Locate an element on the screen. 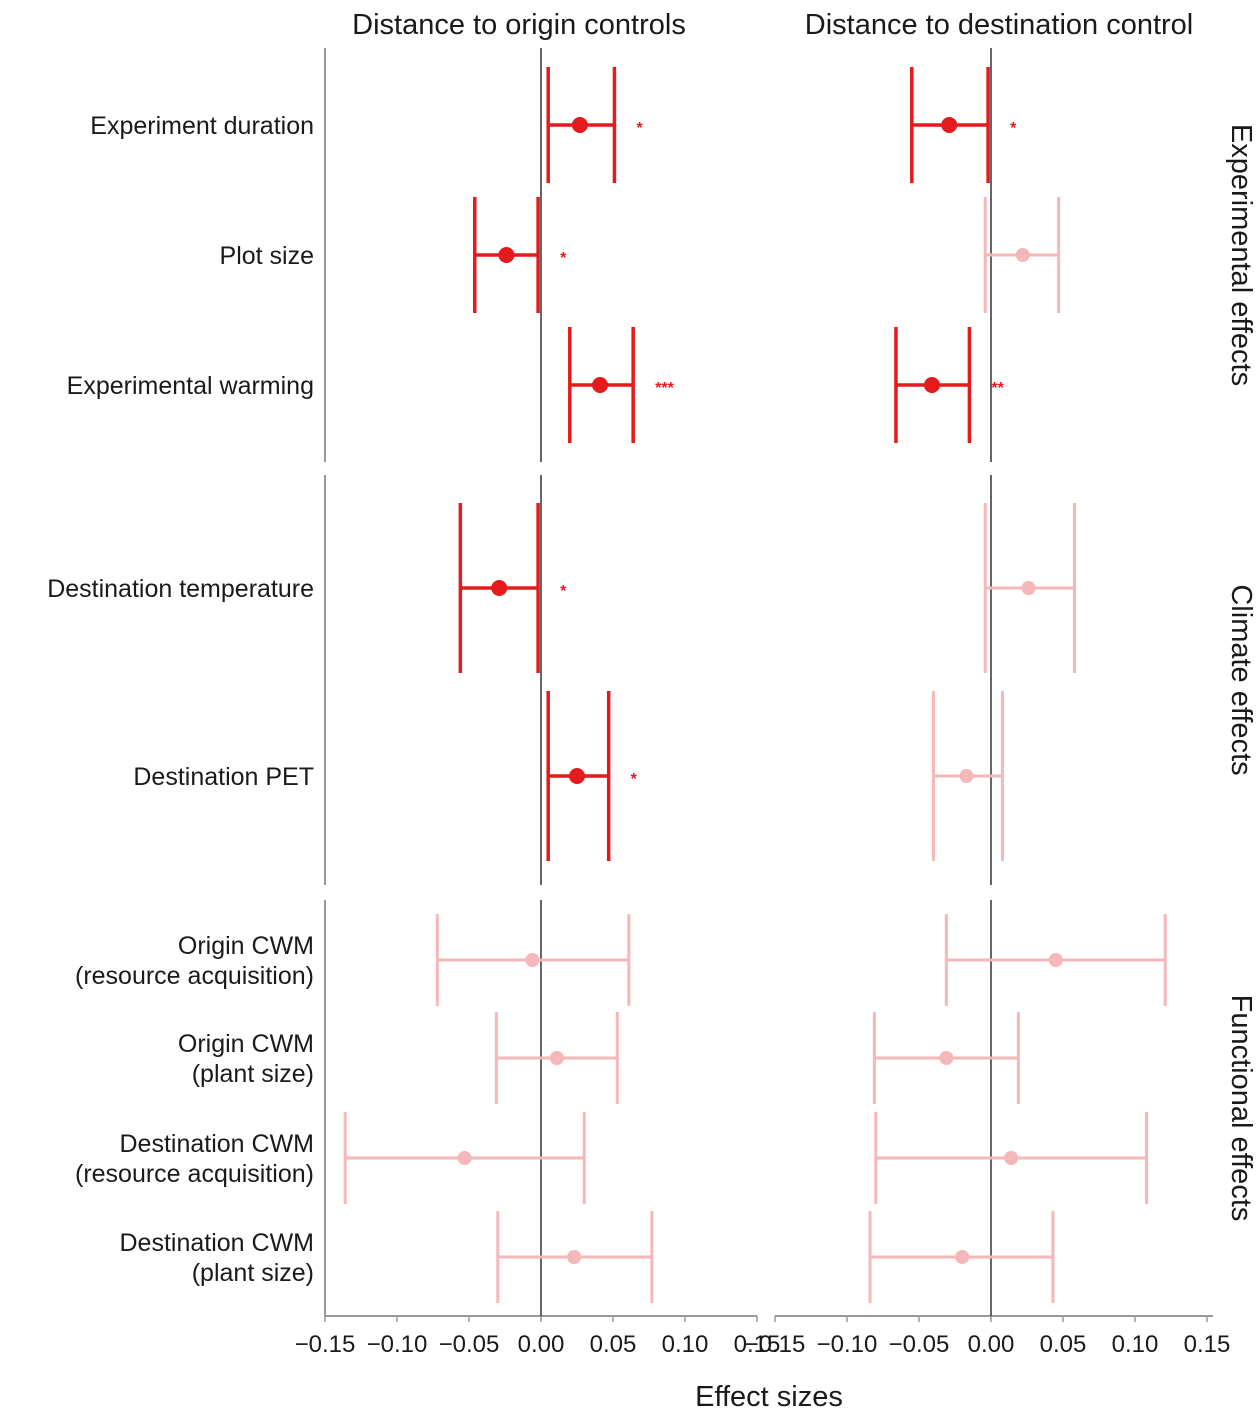 The image size is (1260, 1412). facet-strip-label: Climate effects is located at coordinates (1241, 679).